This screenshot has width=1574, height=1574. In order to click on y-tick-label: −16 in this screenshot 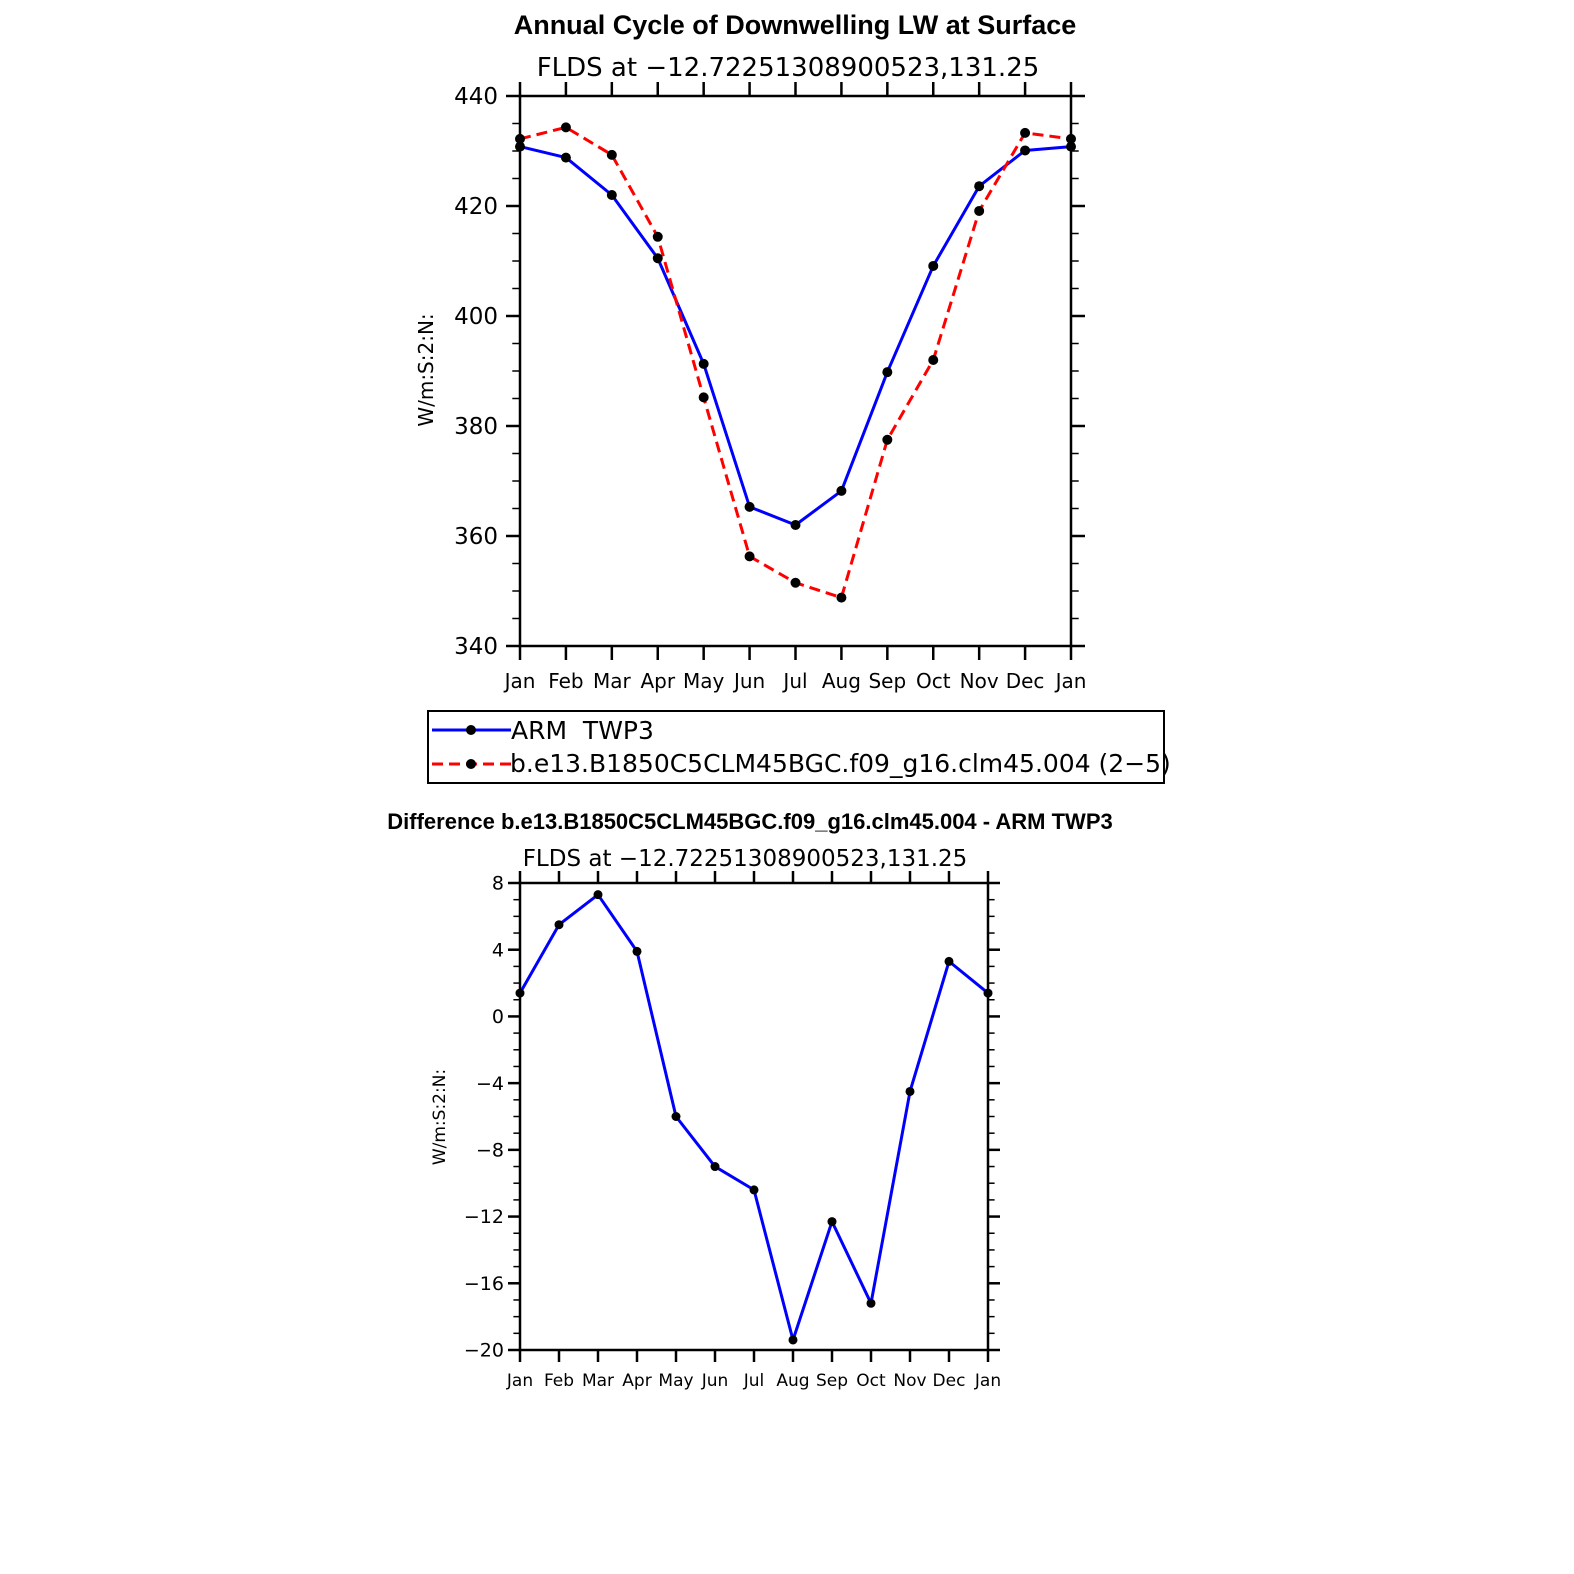, I will do `click(484, 1284)`.